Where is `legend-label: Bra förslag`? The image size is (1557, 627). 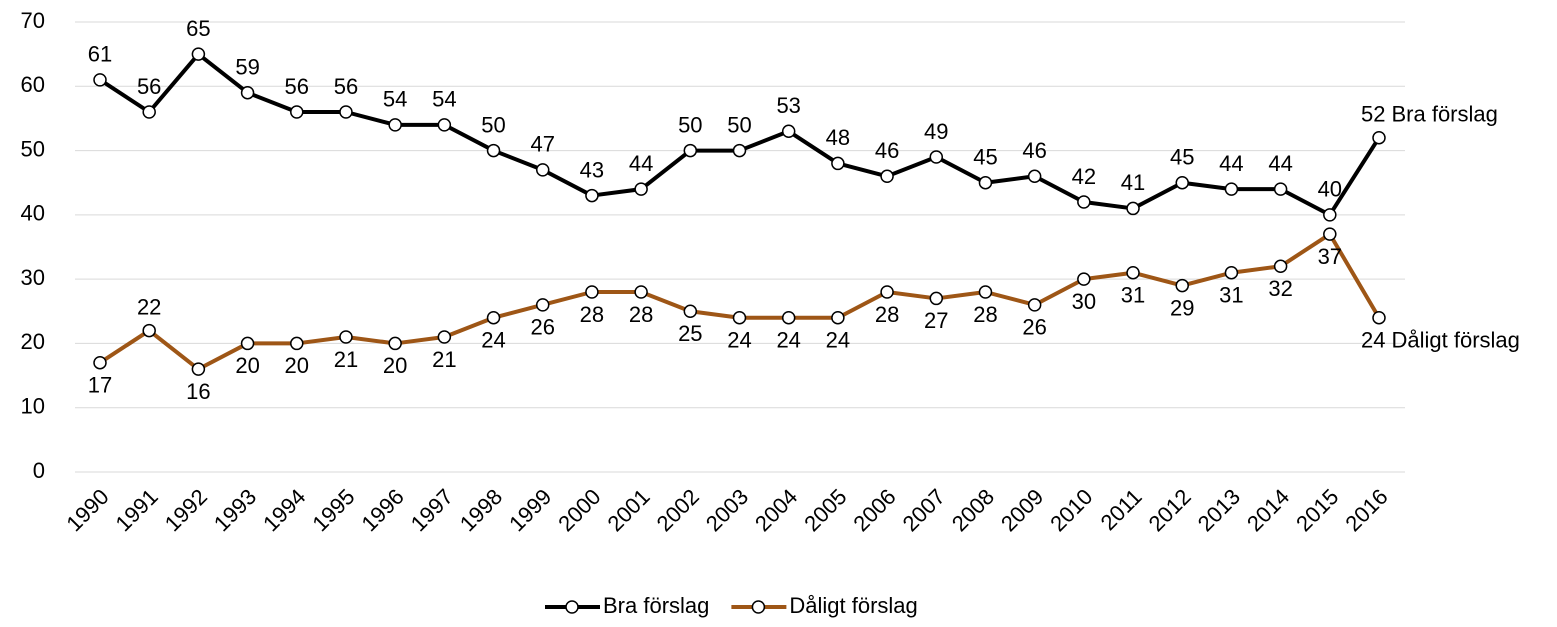
legend-label: Bra förslag is located at coordinates (656, 605).